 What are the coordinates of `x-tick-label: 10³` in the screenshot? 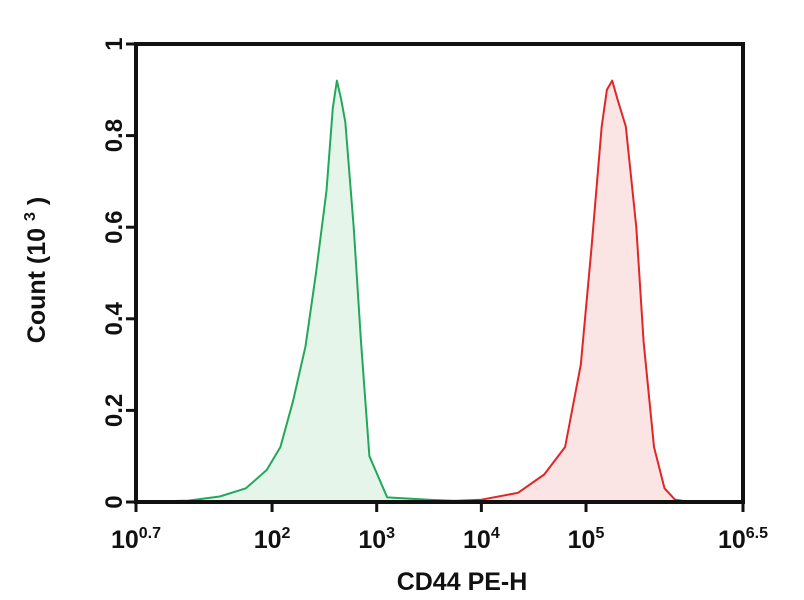 It's located at (376, 539).